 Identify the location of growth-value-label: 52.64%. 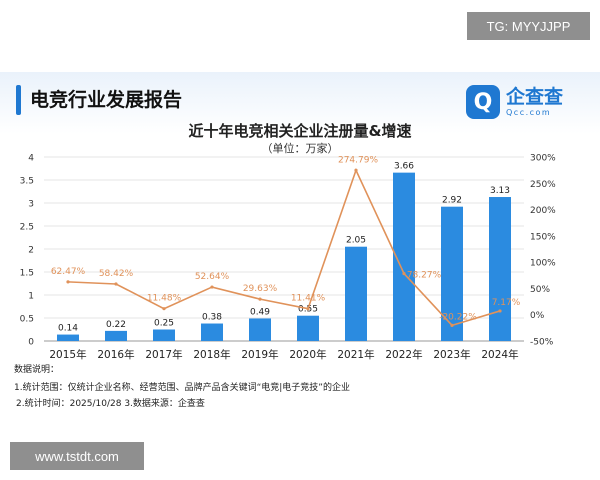
(212, 277).